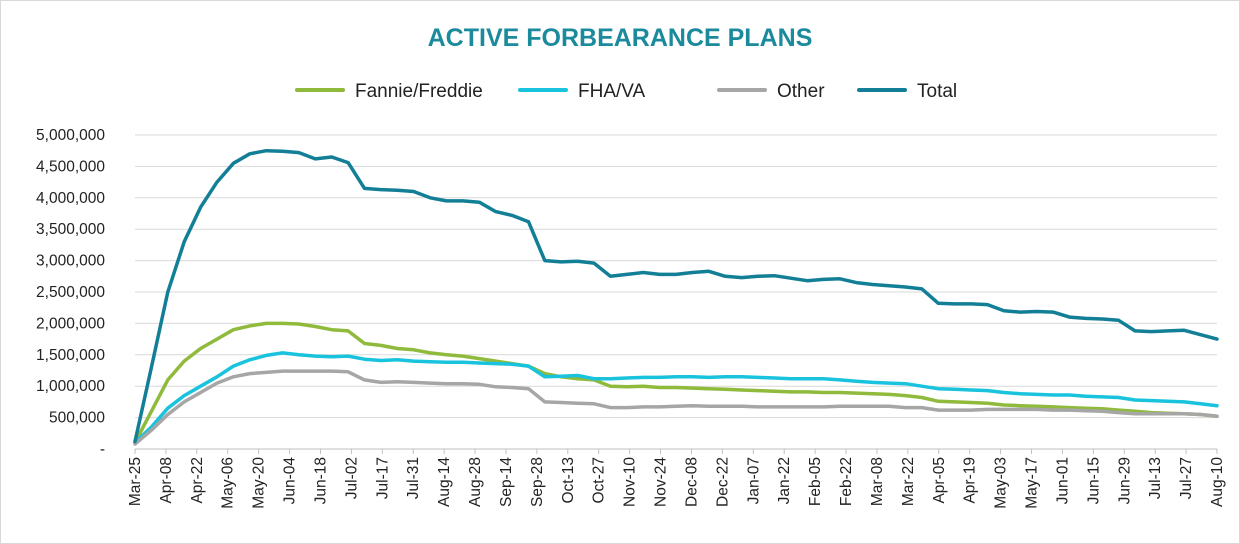 This screenshot has height=544, width=1240. I want to click on x-tick-label: Feb-22, so click(846, 481).